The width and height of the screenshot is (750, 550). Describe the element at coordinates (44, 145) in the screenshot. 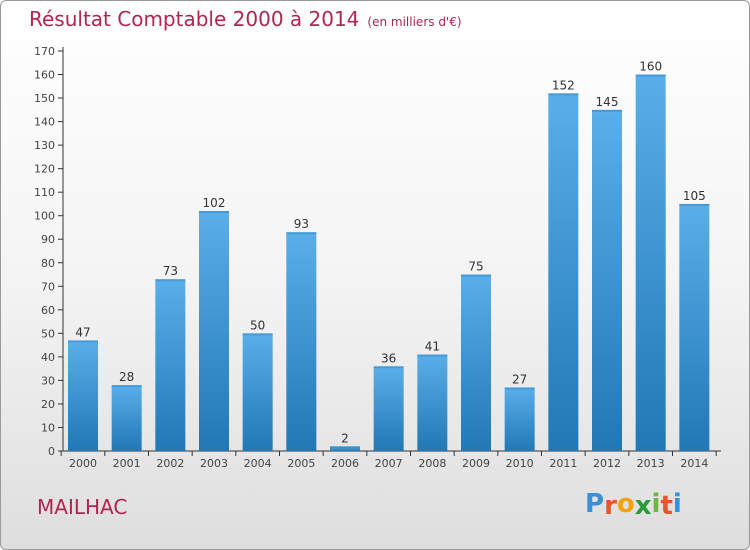

I see `y-tick-label: 130` at that location.